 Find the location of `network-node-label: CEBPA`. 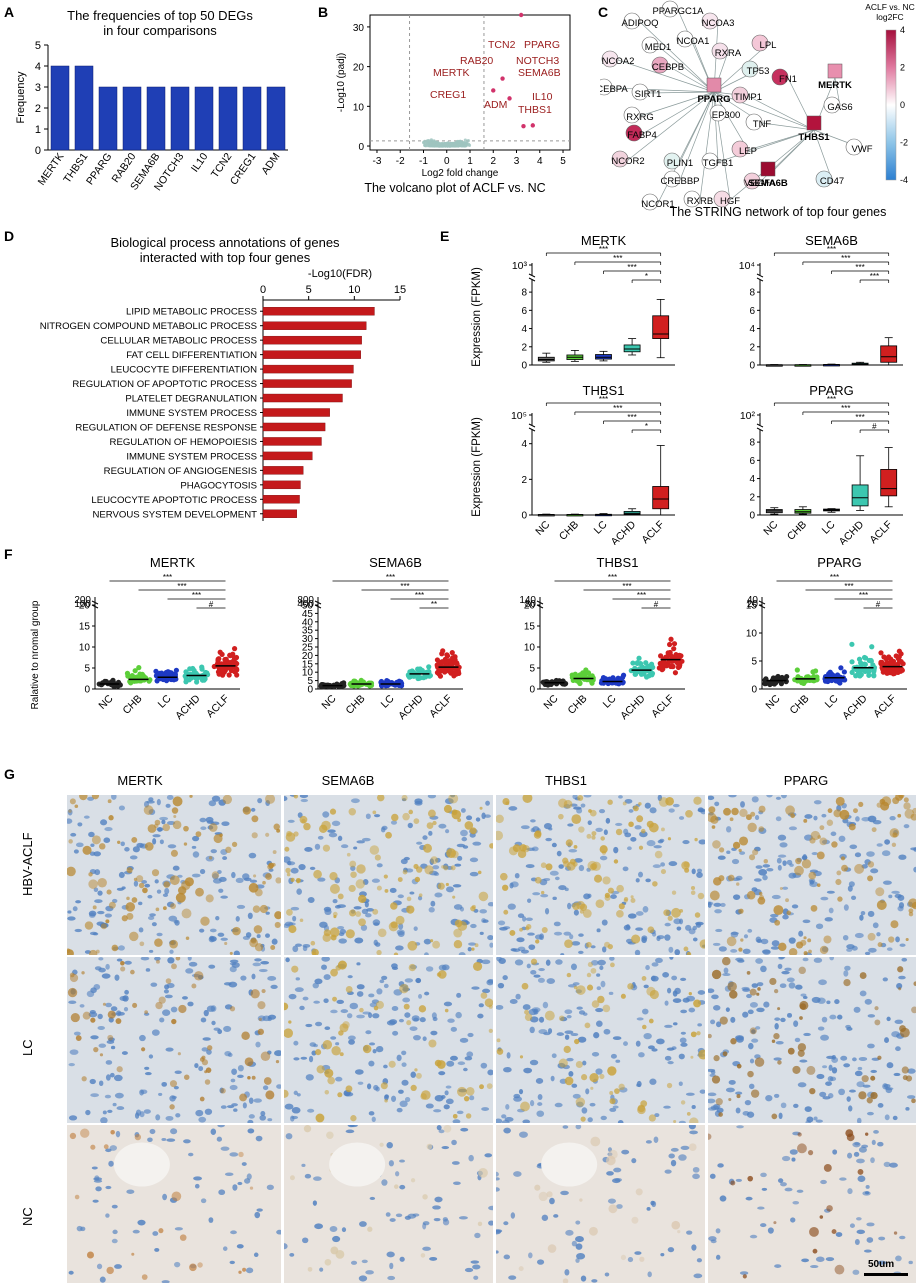

network-node-label: CEBPA is located at coordinates (614, 89).